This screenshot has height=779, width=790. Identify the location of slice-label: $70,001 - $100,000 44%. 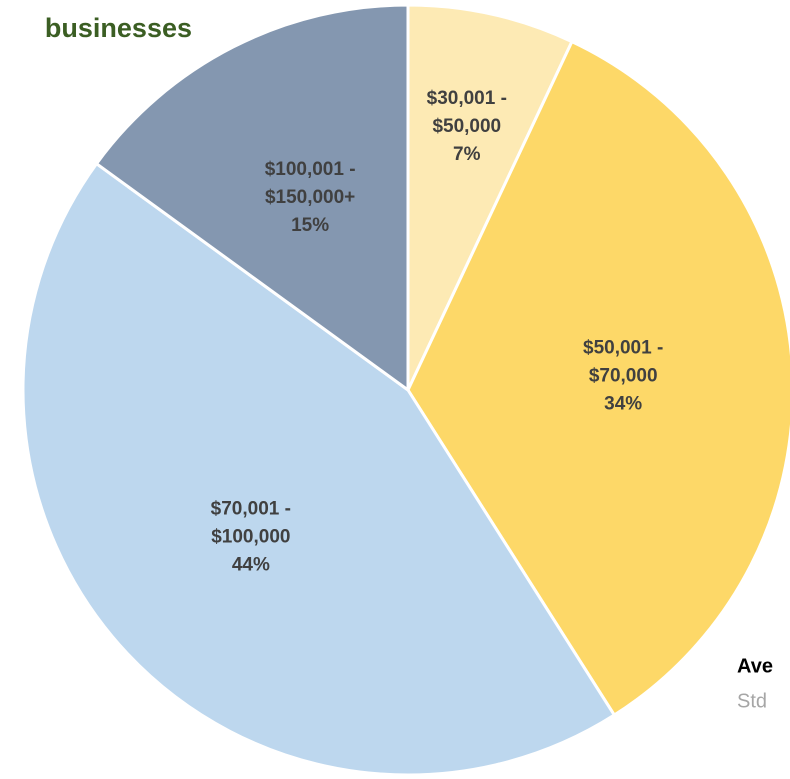
(251, 537).